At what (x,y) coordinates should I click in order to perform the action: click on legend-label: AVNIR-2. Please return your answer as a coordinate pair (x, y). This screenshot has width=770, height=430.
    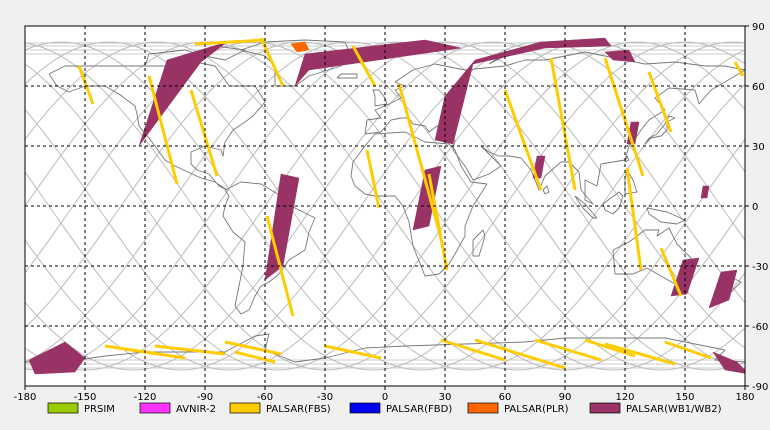
    Looking at the image, I should click on (196, 409).